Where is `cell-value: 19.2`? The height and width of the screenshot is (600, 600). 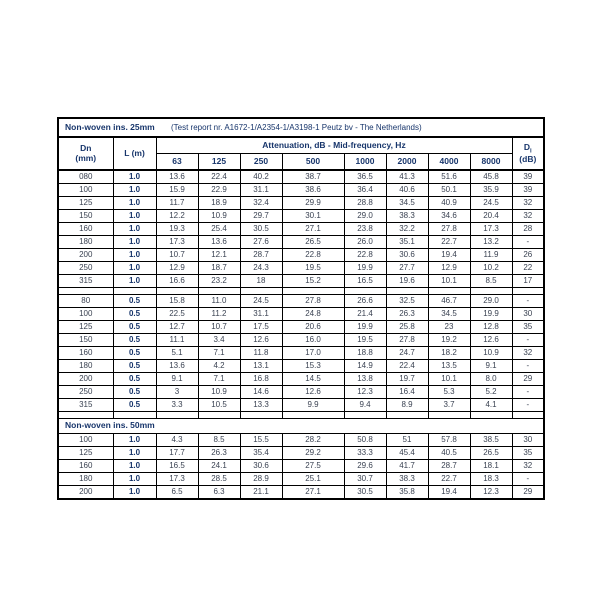
cell-value: 19.2 is located at coordinates (449, 340).